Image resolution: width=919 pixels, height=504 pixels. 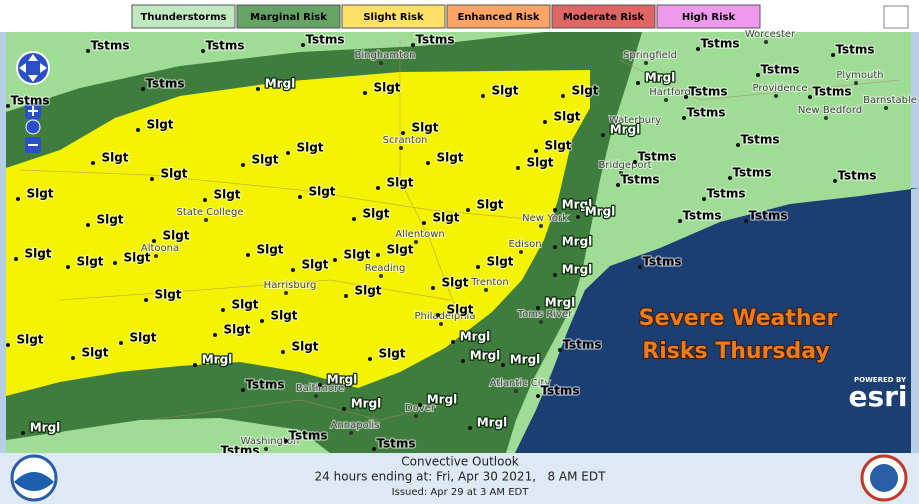 I want to click on place-label: Waterbury, so click(x=635, y=120).